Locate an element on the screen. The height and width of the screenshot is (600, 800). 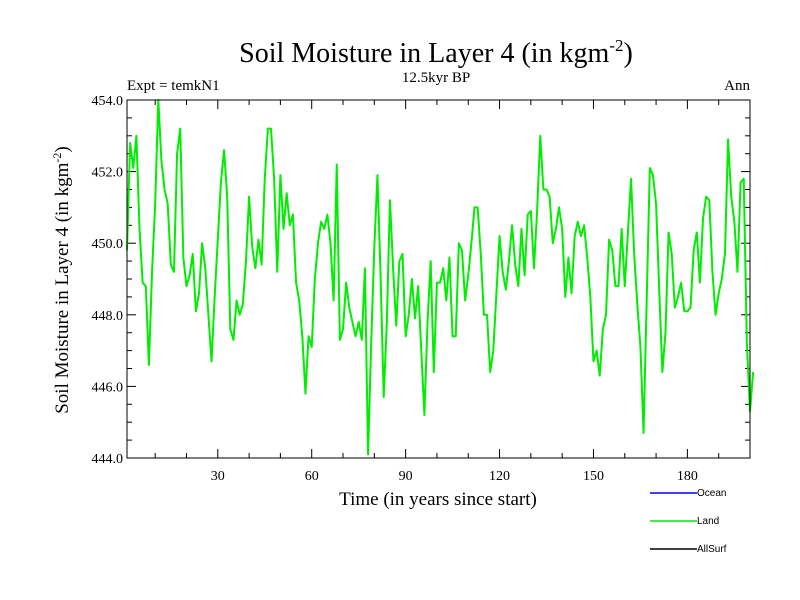
chart-title-end: ) is located at coordinates (628, 53).